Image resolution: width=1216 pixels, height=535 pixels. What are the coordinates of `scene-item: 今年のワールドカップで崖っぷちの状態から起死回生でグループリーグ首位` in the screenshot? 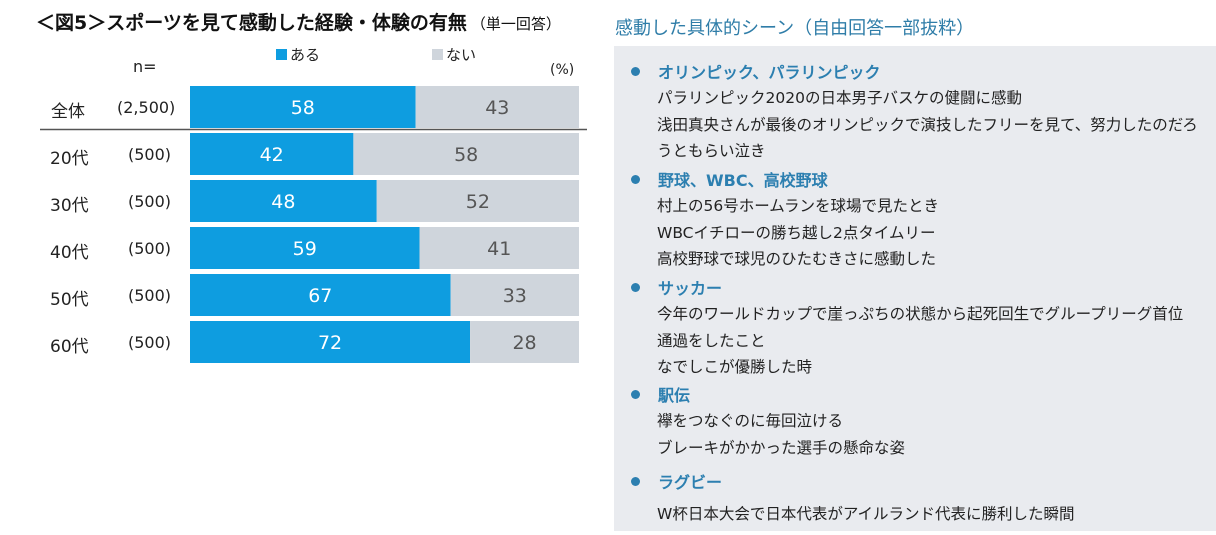 It's located at (920, 314).